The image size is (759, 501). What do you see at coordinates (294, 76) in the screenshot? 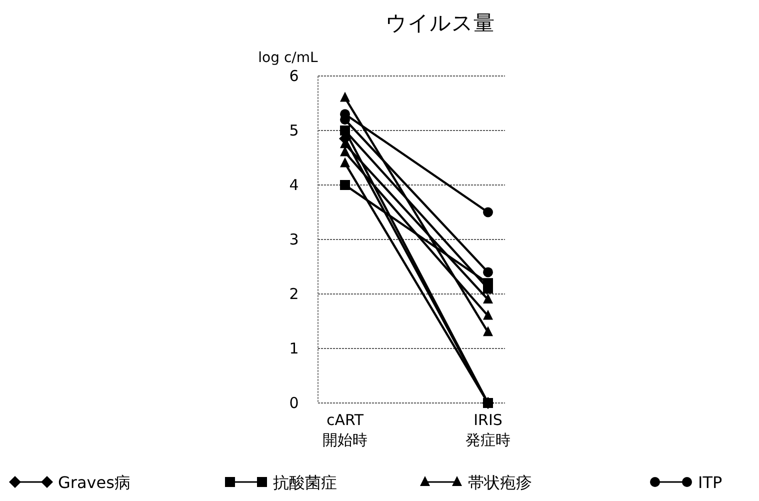
I see `y-tick-label: 6` at bounding box center [294, 76].